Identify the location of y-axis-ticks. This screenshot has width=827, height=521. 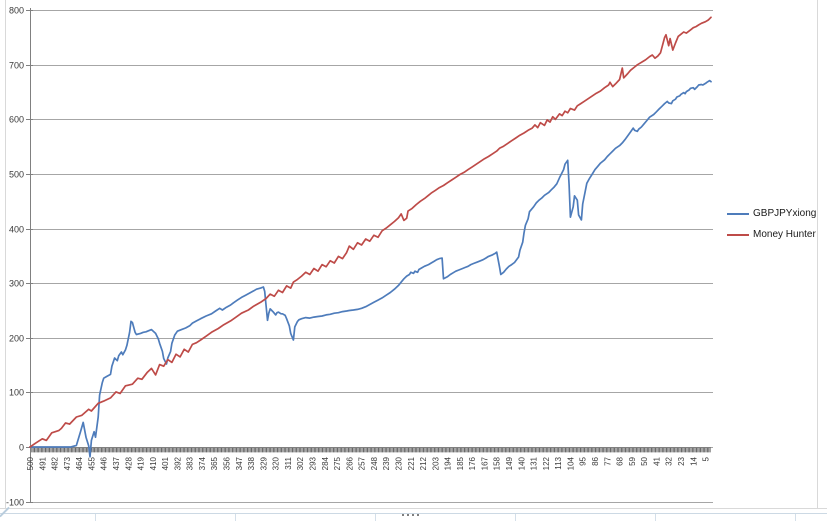
(29, 256).